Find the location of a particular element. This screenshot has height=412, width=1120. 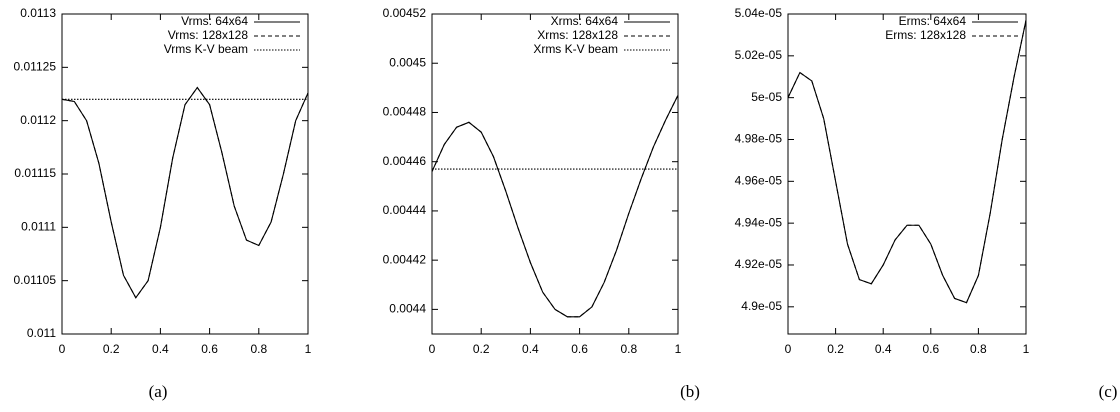

y-tick-label: 0.0045 is located at coordinates (407, 62).